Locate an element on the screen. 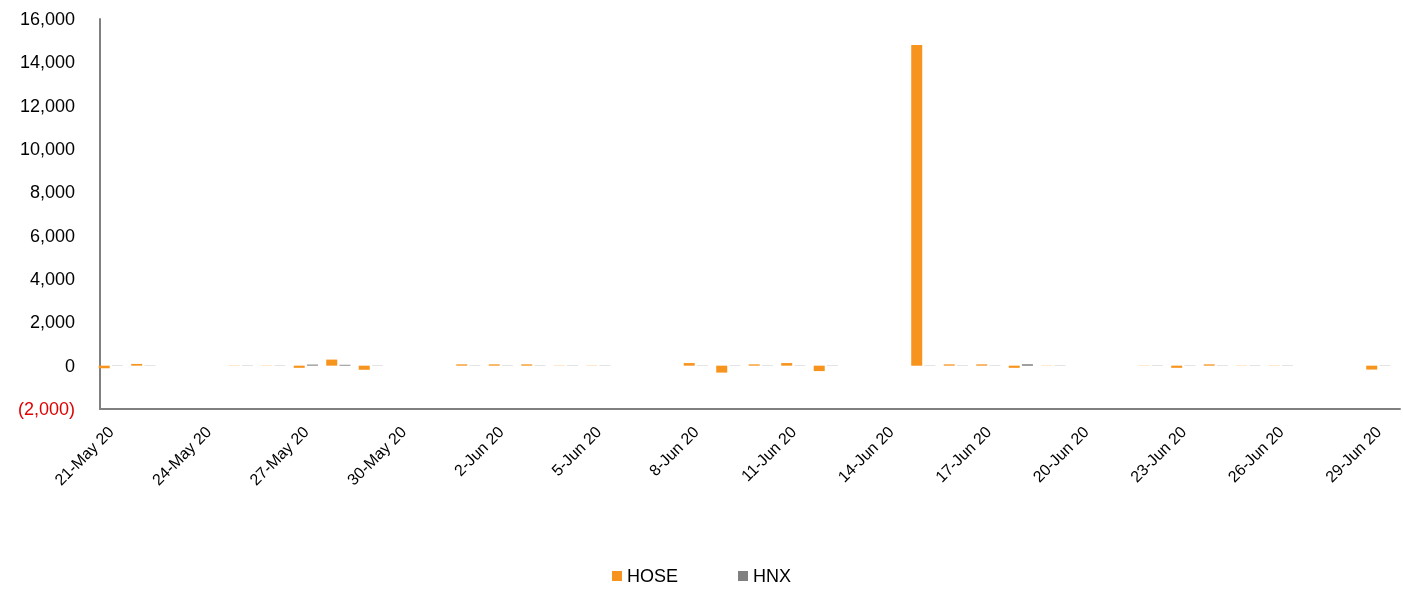 Image resolution: width=1403 pixels, height=592 pixels. y-tick-label: 6,000 is located at coordinates (52, 235).